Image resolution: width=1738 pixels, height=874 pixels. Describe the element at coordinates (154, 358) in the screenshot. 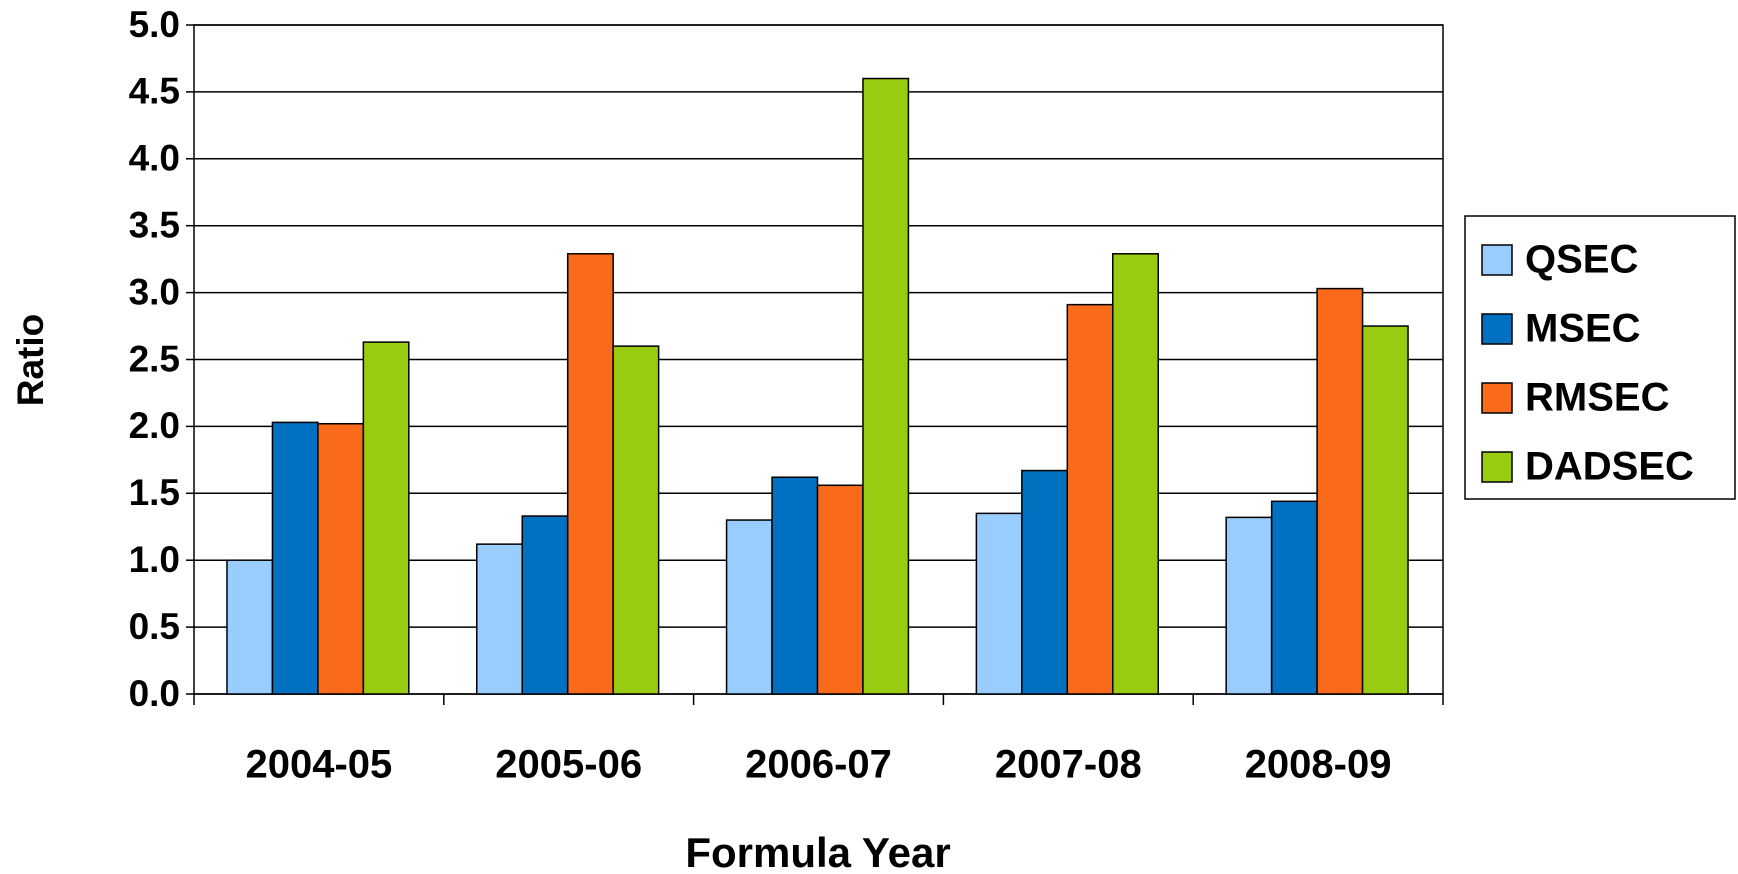

I see `y-tick-label: 2.5` at that location.